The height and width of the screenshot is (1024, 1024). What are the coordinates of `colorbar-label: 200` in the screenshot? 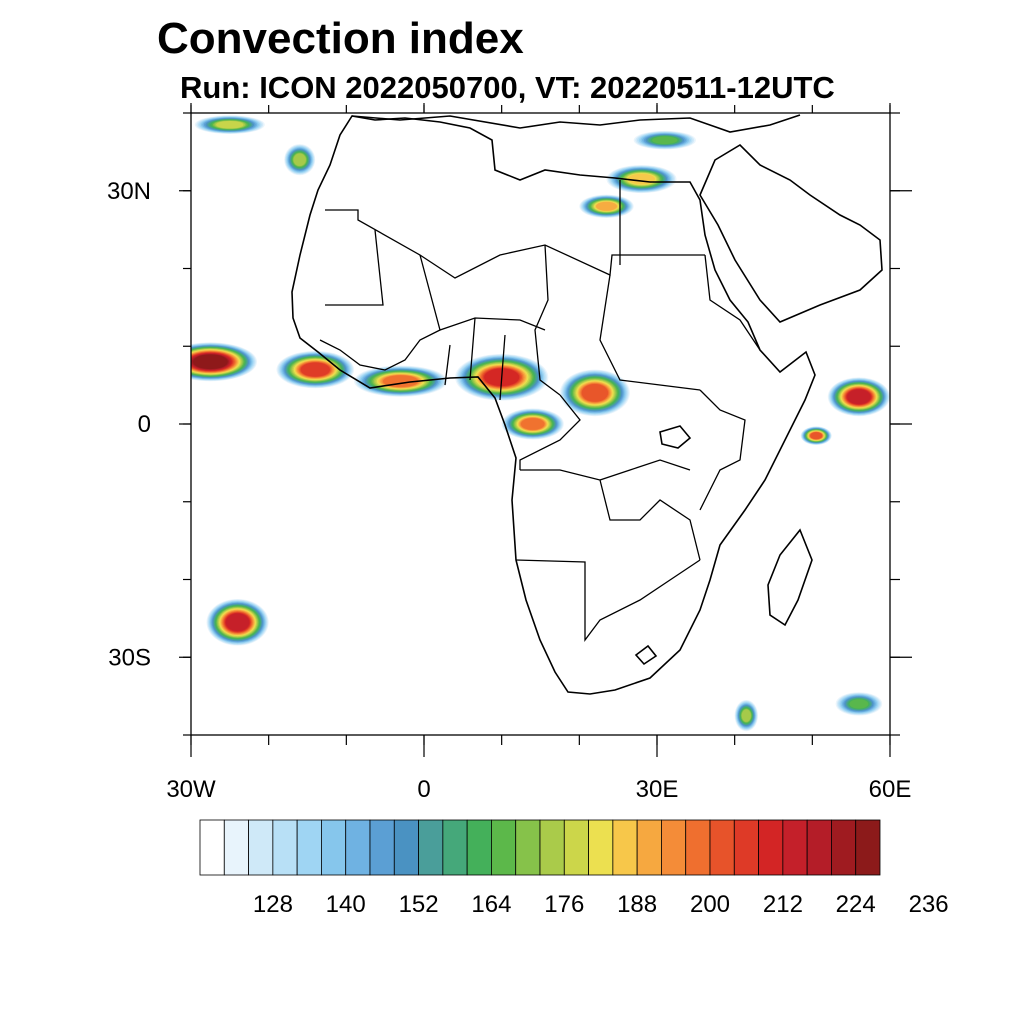 It's located at (710, 904).